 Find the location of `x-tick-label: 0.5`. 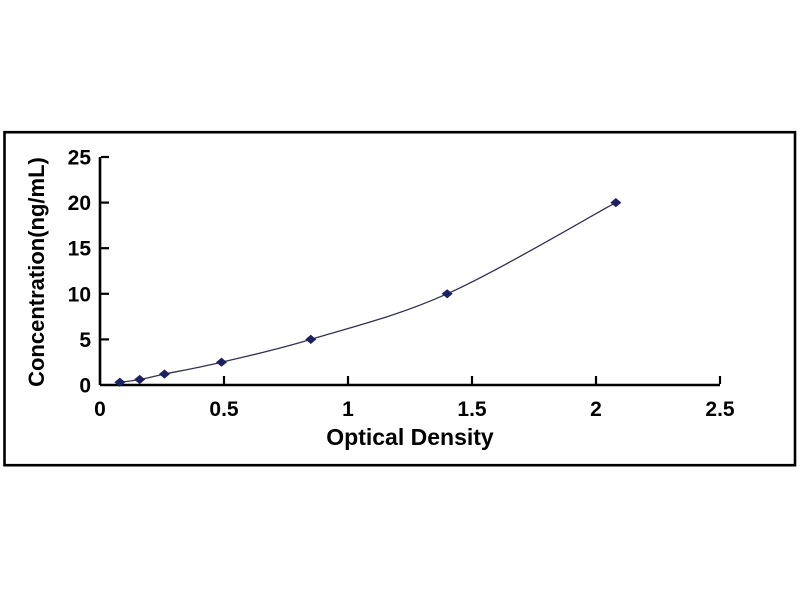

x-tick-label: 0.5 is located at coordinates (224, 409).